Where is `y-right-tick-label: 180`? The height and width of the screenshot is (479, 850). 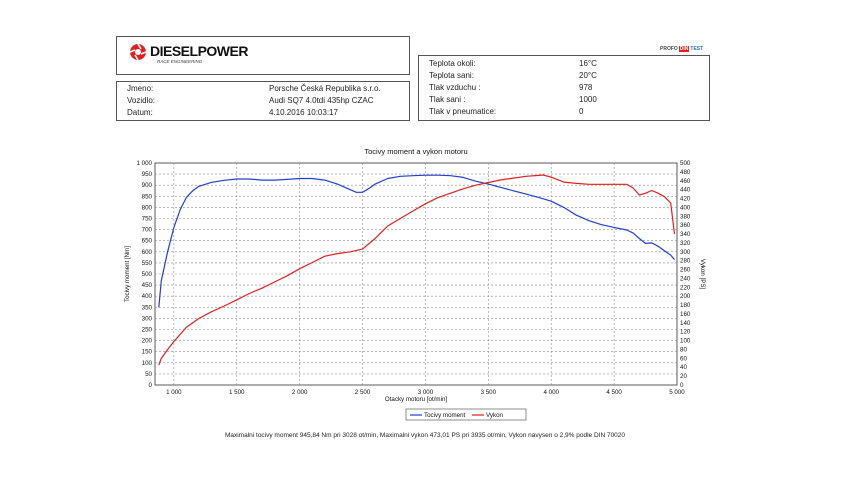 y-right-tick-label: 180 is located at coordinates (685, 305).